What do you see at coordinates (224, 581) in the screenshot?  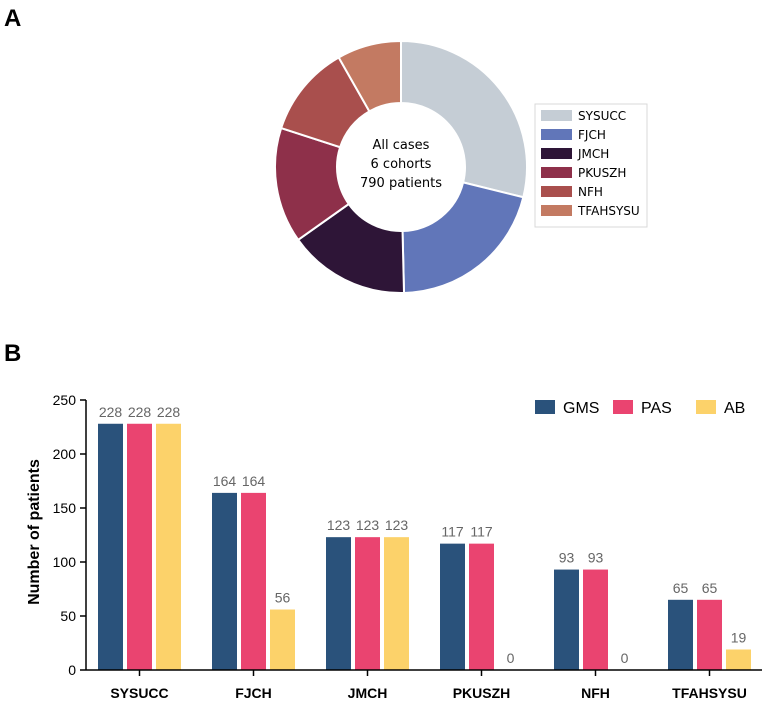 I see `bar-gms-fjch` at bounding box center [224, 581].